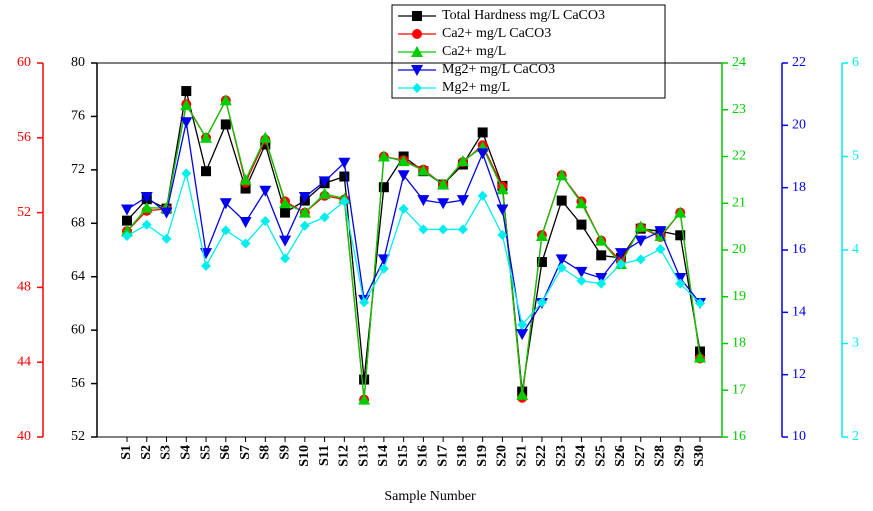 The height and width of the screenshot is (511, 873). I want to click on y-tick-label: 17, so click(739, 389).